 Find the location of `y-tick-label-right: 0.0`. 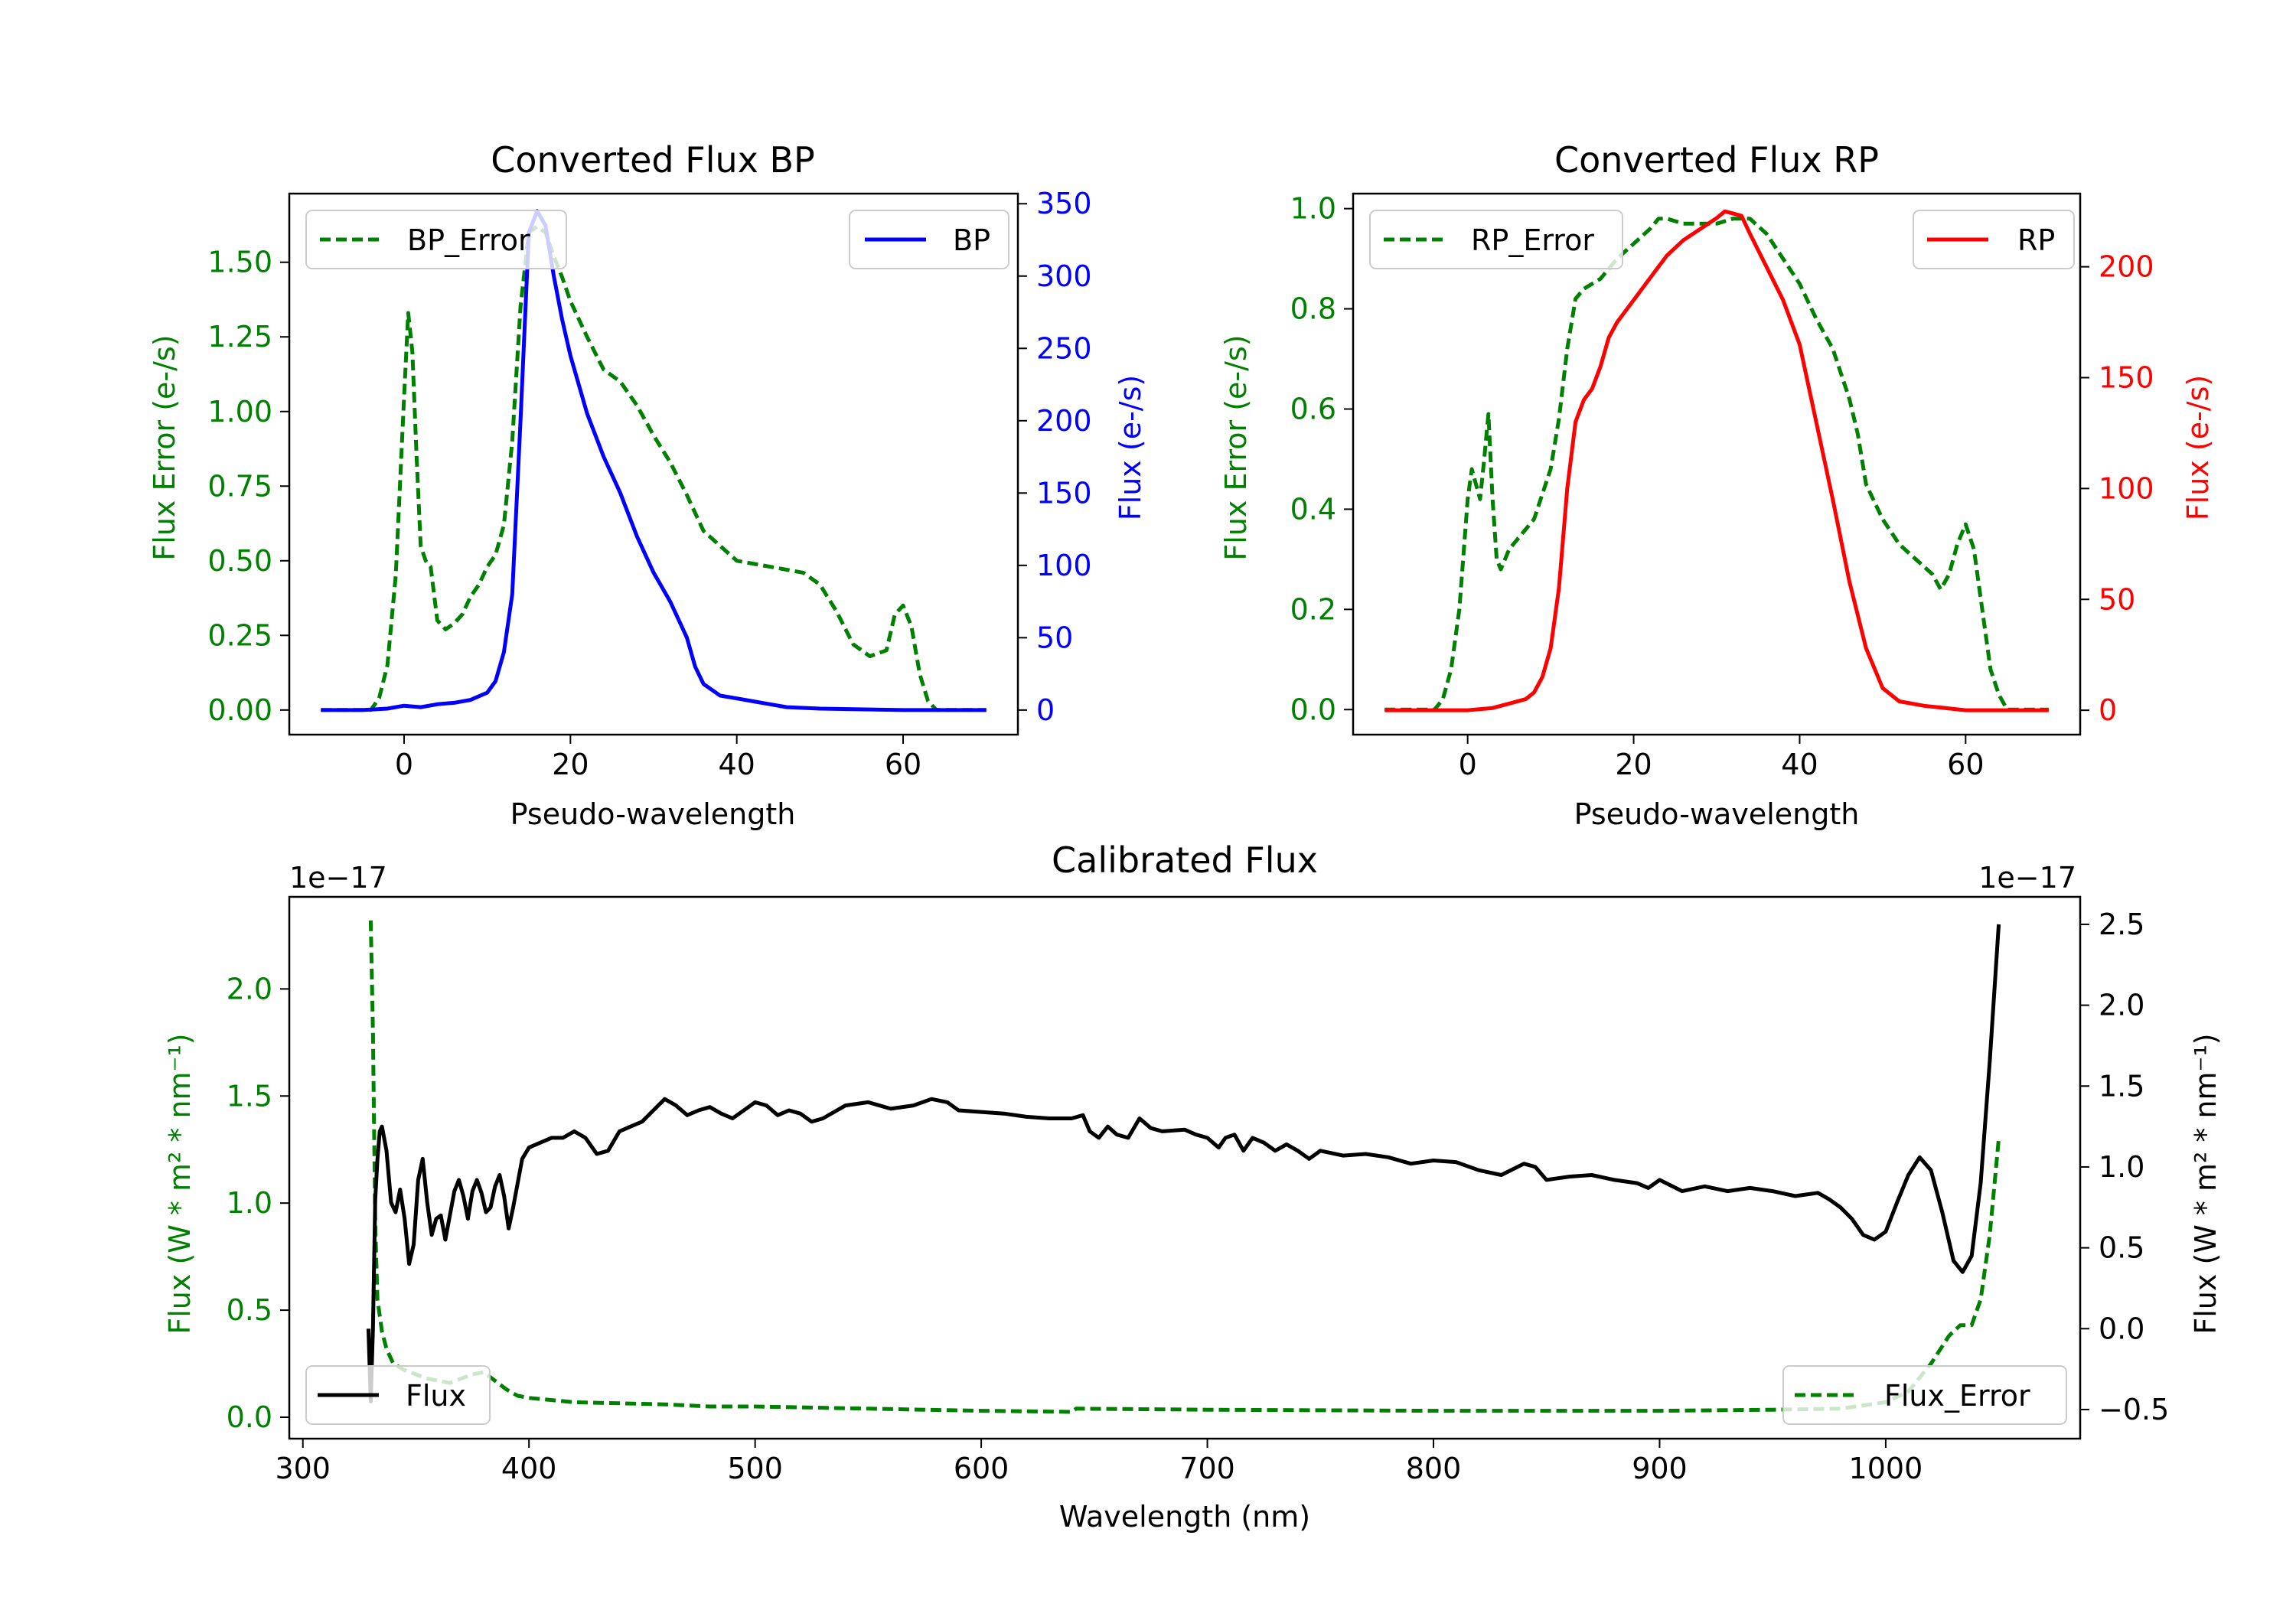

y-tick-label-right: 0.0 is located at coordinates (2121, 1329).